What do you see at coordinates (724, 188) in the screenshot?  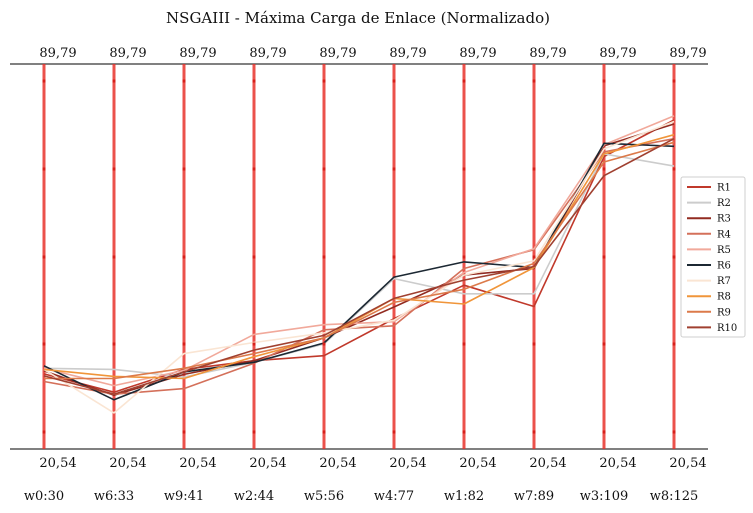 I see `legend-label-r1: R1` at bounding box center [724, 188].